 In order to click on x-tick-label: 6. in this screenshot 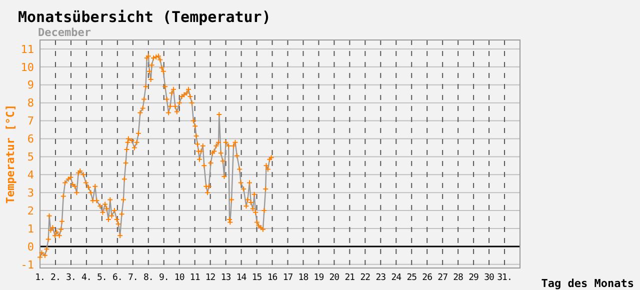, I will do `click(117, 278)`.